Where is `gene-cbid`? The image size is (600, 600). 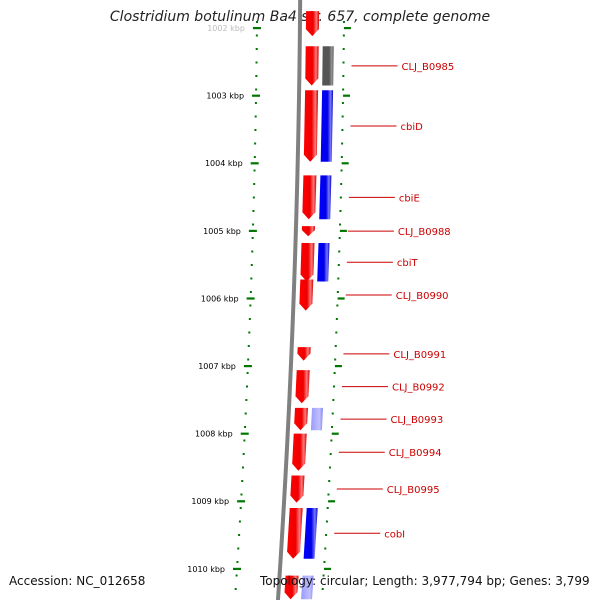
gene-cbid is located at coordinates (311, 126).